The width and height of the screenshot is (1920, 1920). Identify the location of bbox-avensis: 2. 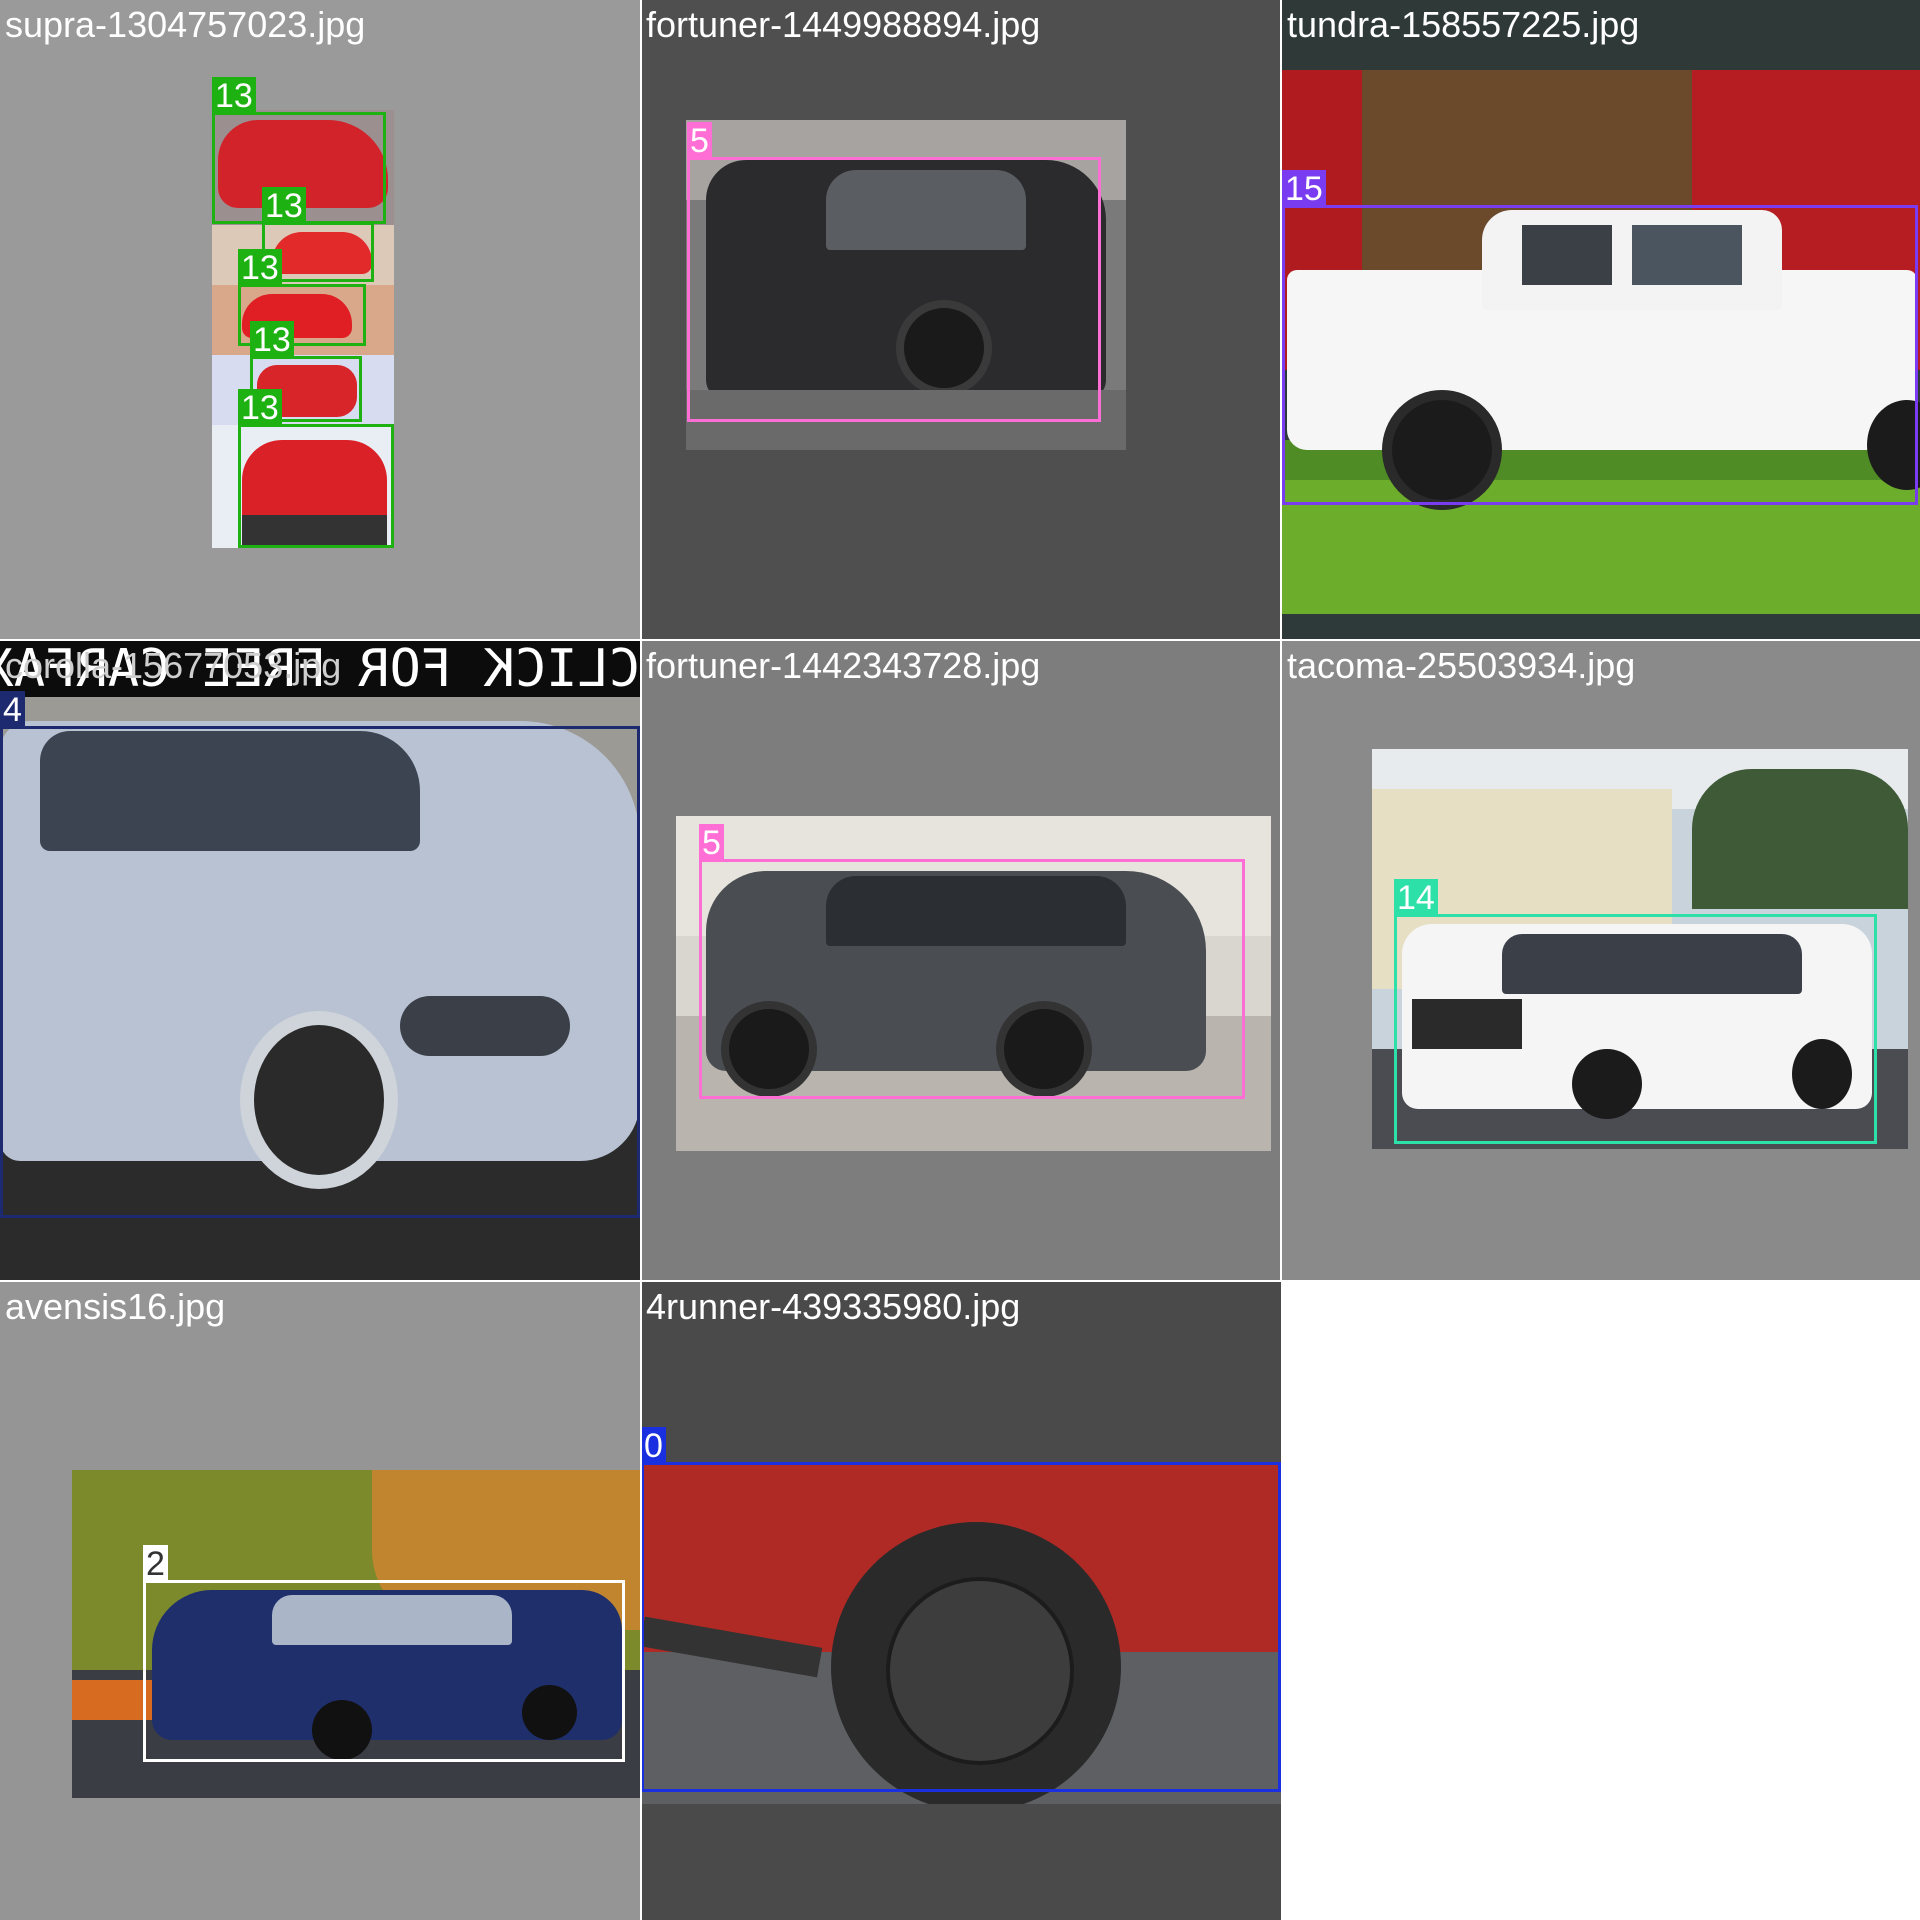
(384, 1653).